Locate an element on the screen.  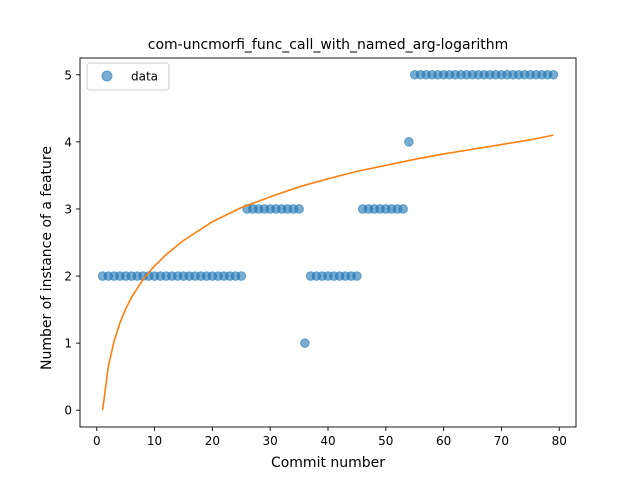
y-tick-label: 1 is located at coordinates (68, 344).